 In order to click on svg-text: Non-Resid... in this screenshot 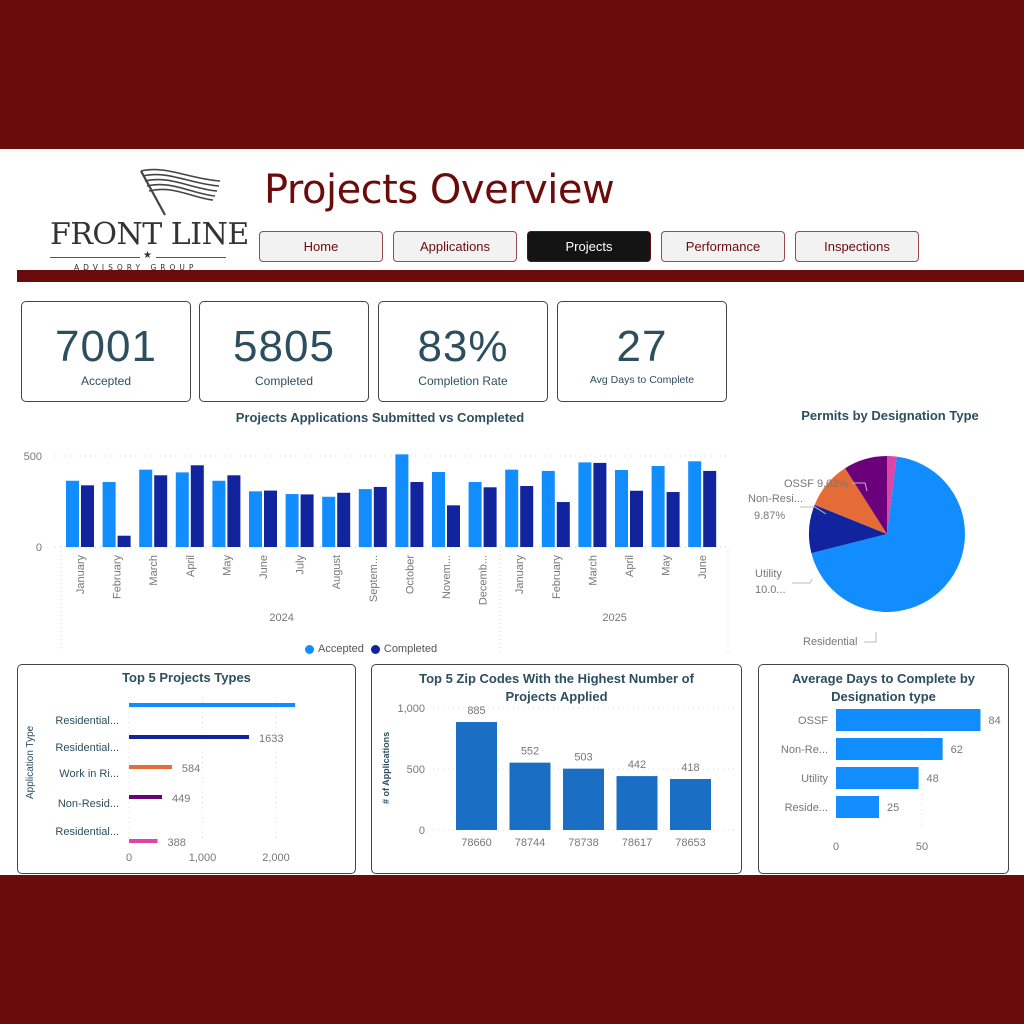, I will do `click(88, 804)`.